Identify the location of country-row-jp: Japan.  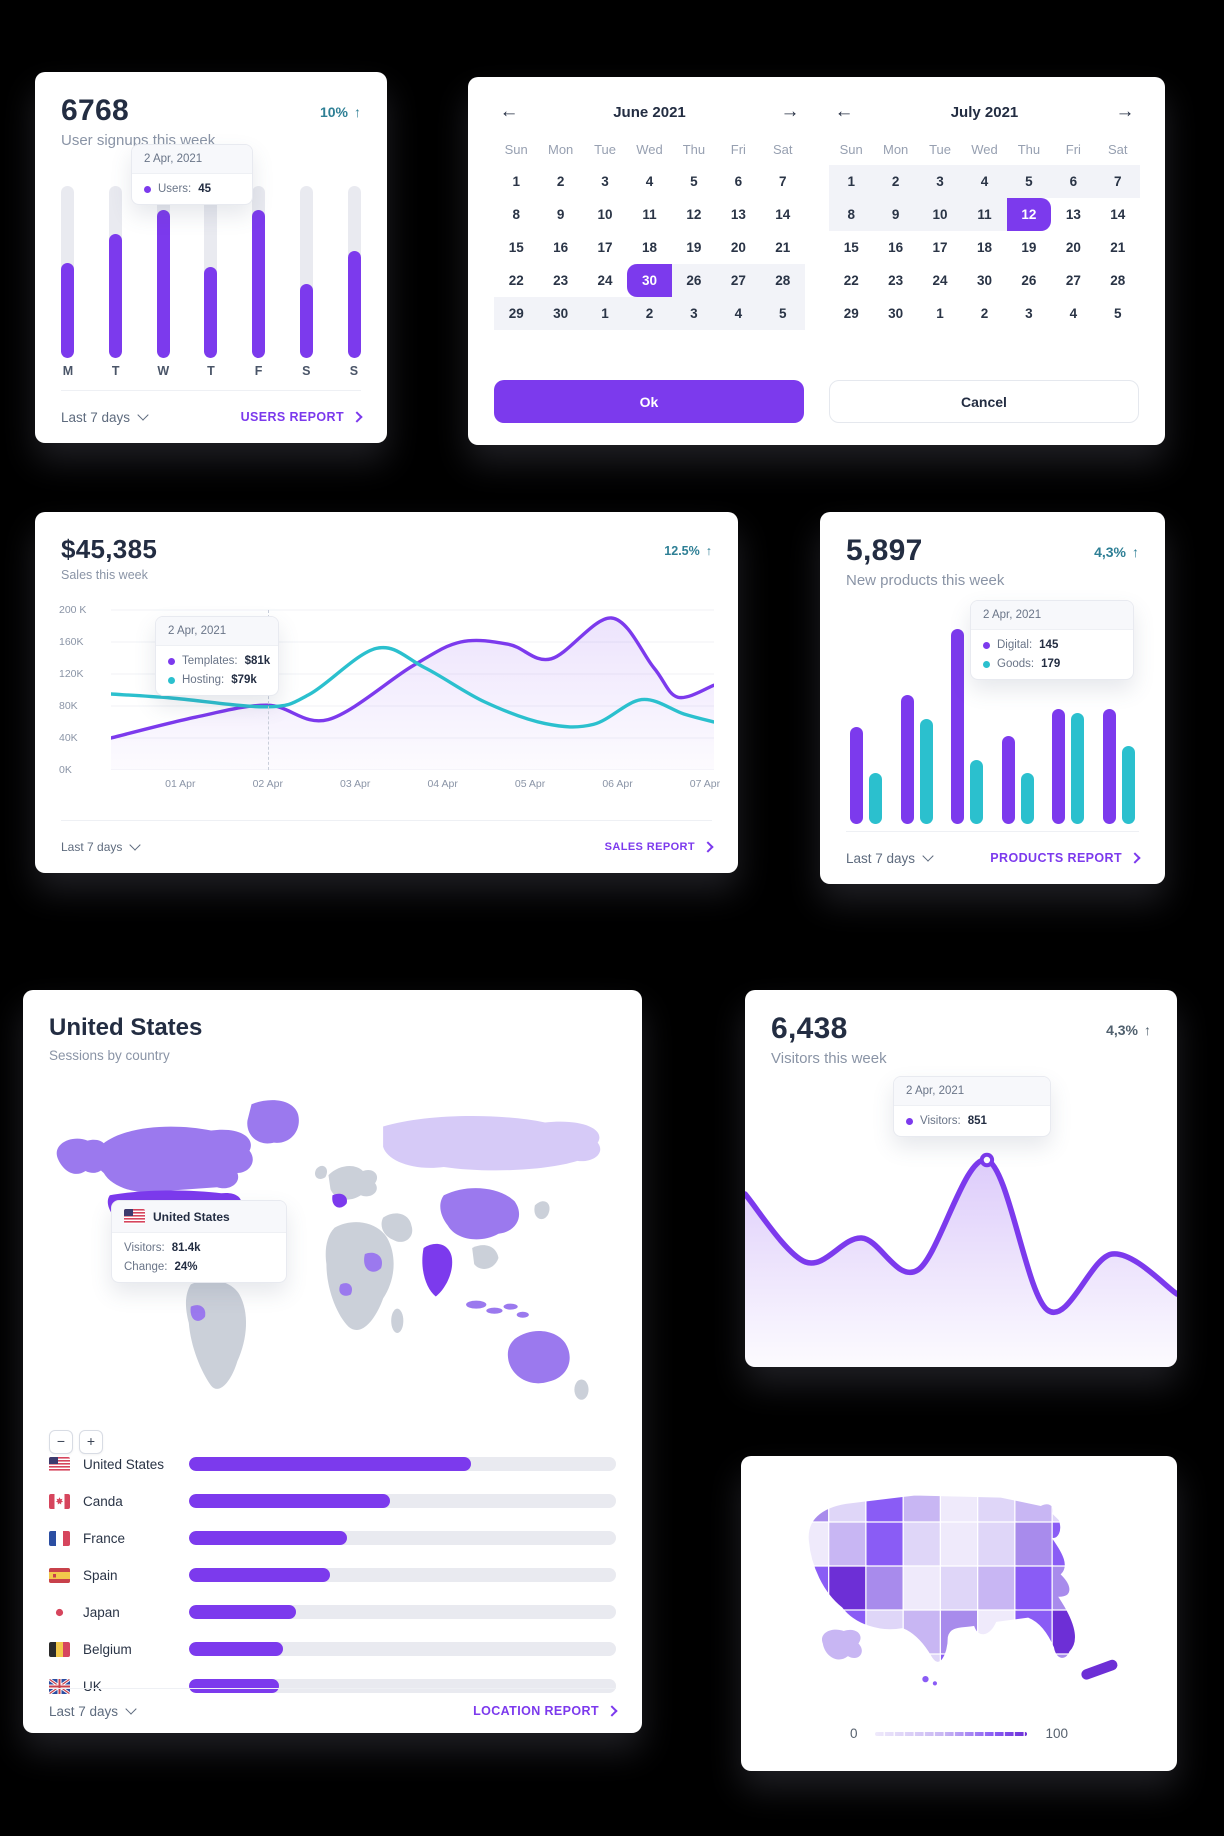
(332, 1612).